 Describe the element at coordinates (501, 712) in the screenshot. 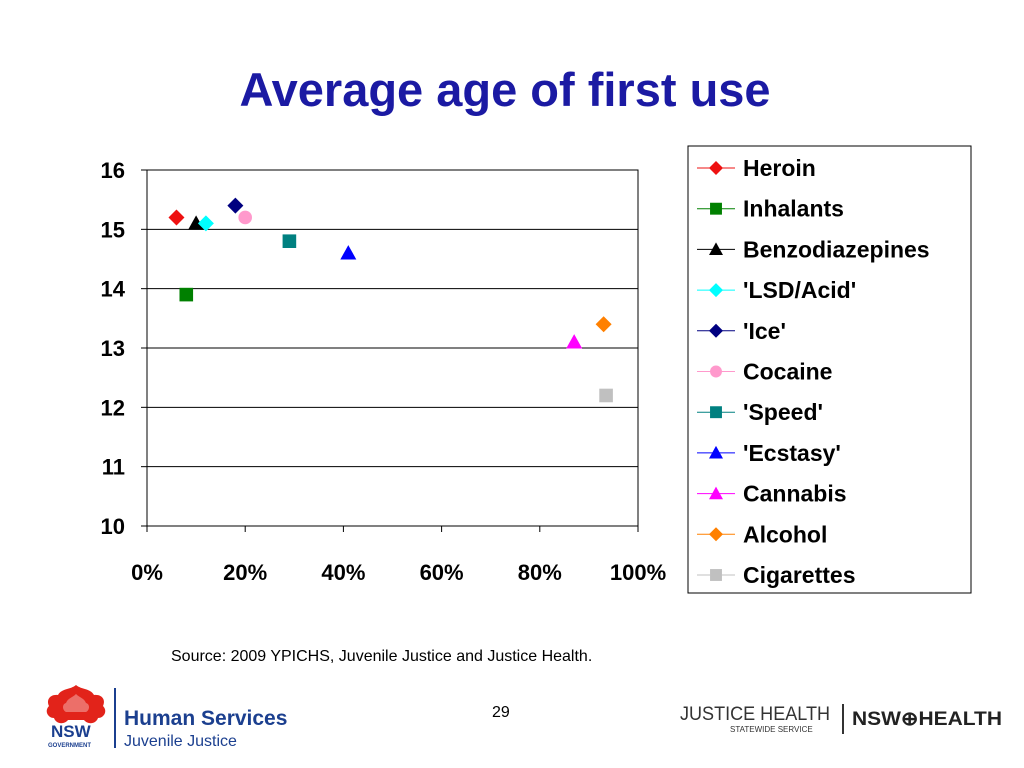

I see `page-number: 29` at that location.